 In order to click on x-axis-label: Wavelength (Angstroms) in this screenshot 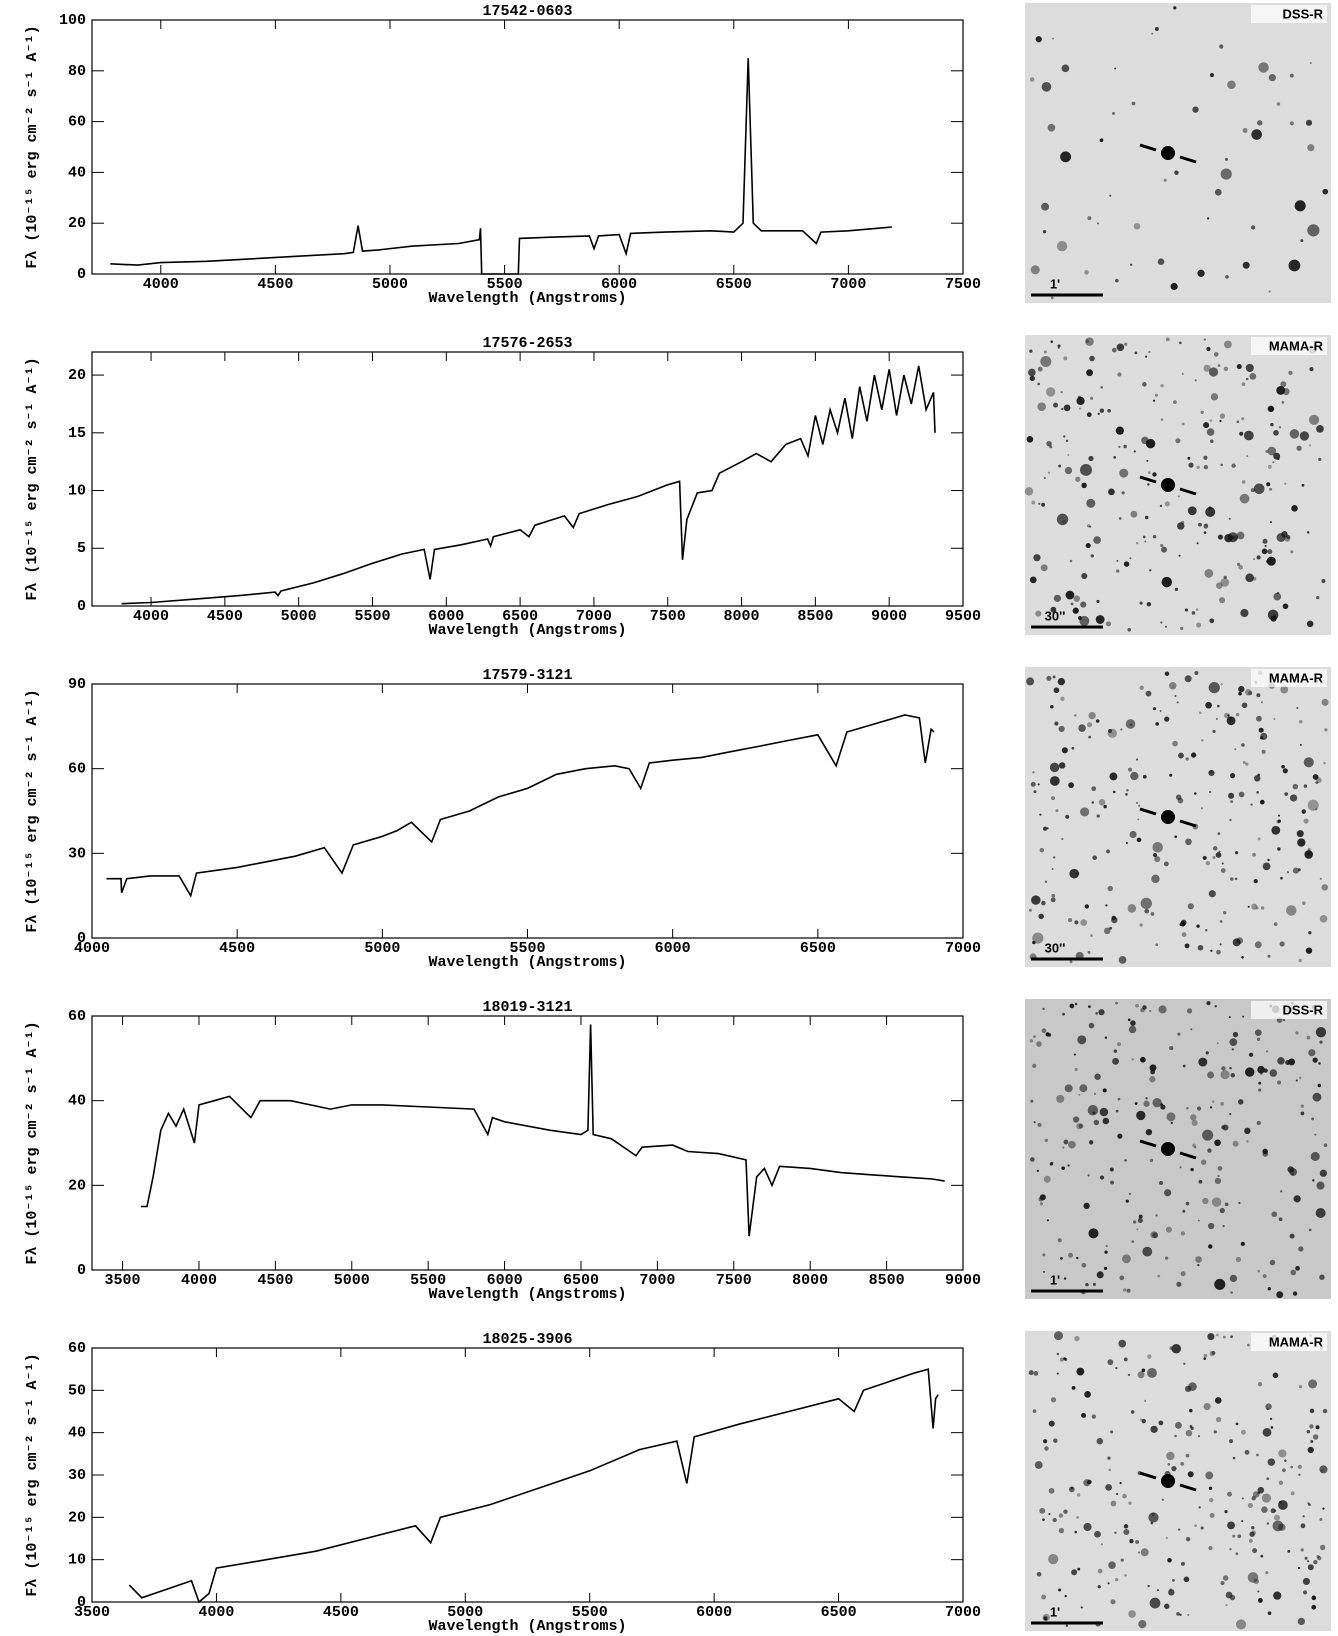, I will do `click(527, 630)`.